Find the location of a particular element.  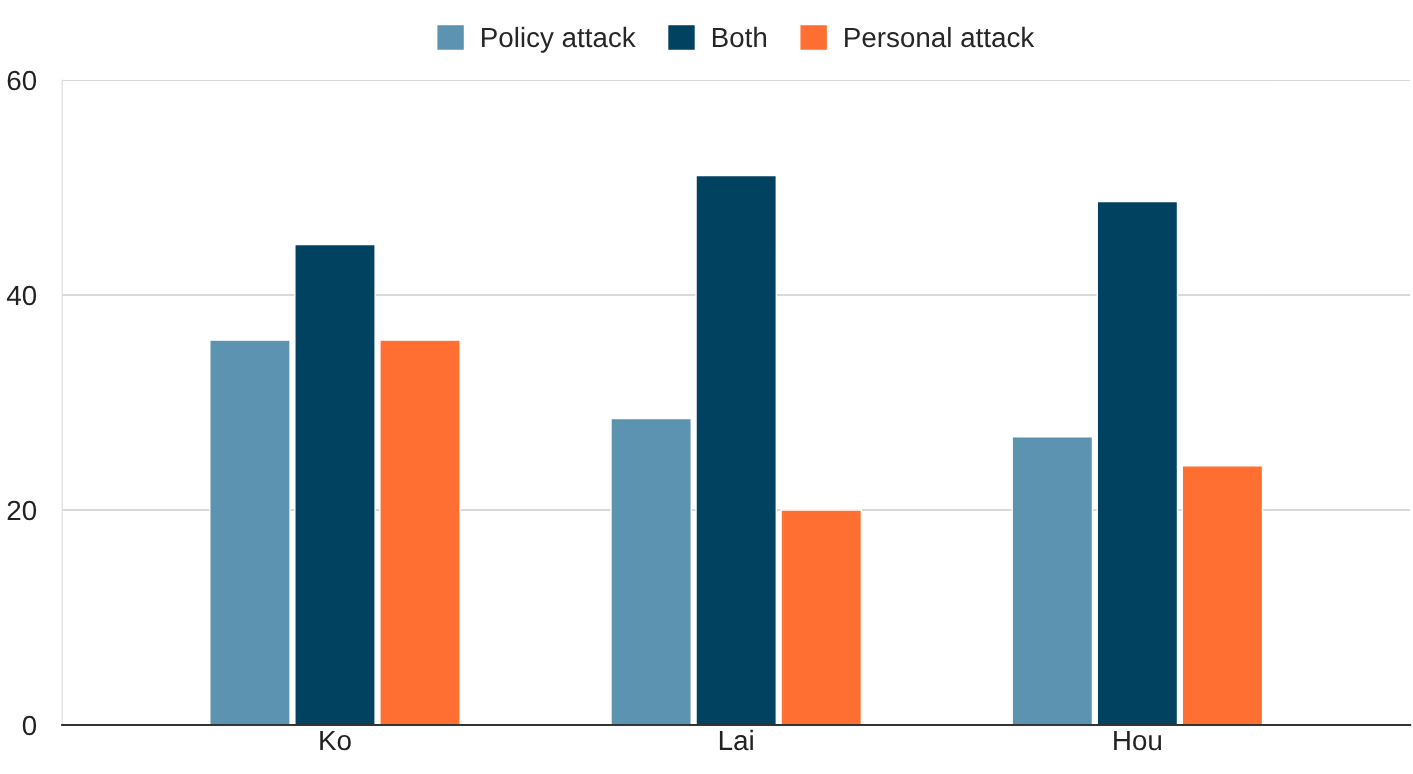

y-tick-label: 40 is located at coordinates (21, 295).